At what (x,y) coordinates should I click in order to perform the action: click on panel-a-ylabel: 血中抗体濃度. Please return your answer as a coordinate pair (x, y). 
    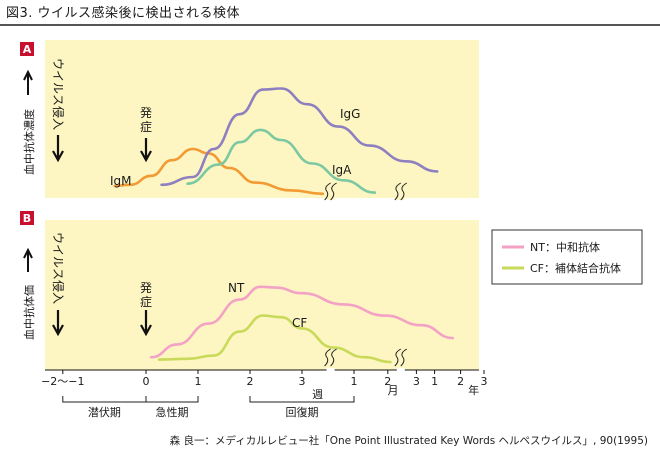
    Looking at the image, I should click on (29, 142).